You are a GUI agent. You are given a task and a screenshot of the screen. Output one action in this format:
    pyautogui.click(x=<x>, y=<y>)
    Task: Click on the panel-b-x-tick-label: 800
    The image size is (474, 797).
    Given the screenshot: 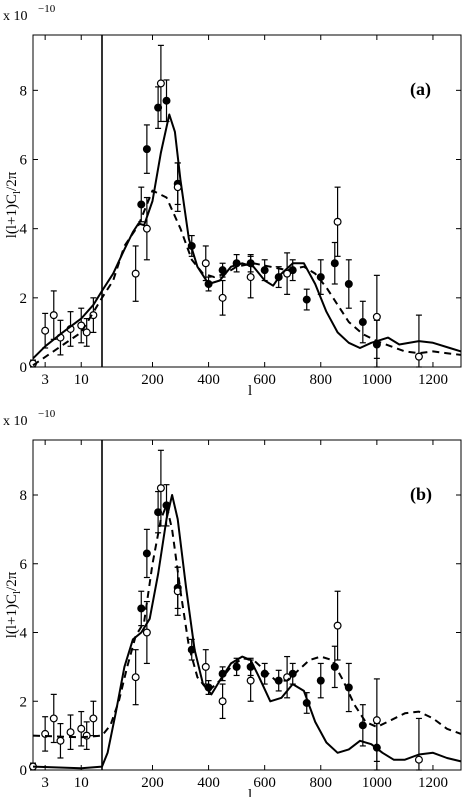 What is the action you would take?
    pyautogui.click(x=321, y=783)
    